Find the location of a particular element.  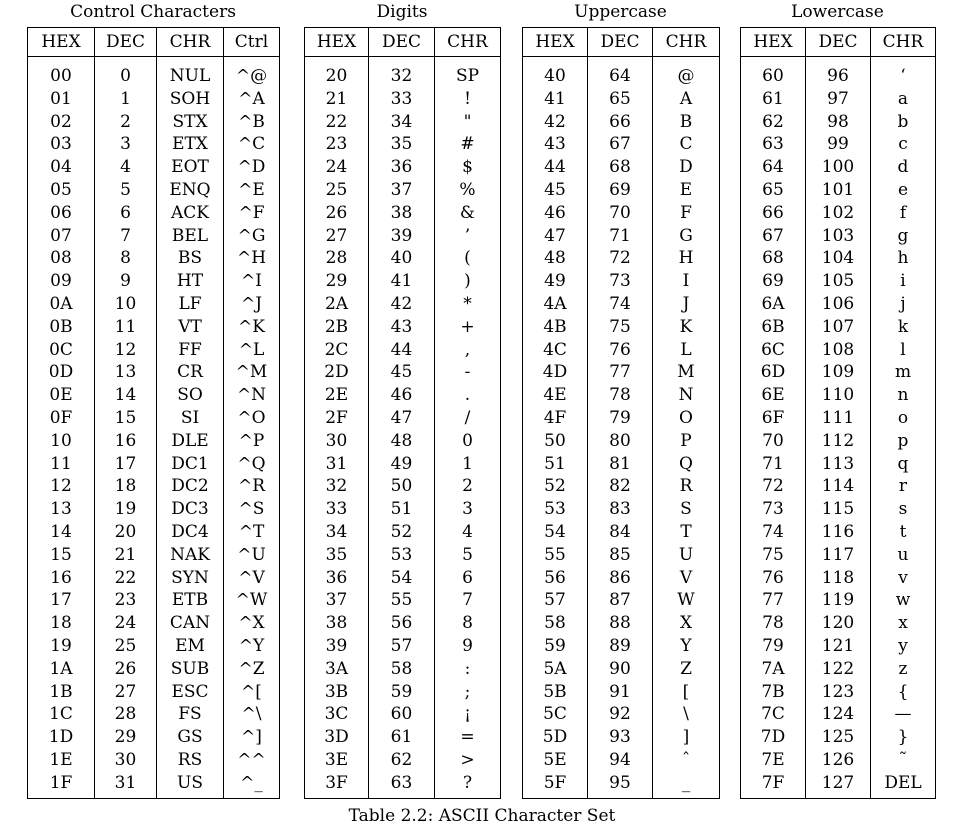

table-cell: { is located at coordinates (903, 692).